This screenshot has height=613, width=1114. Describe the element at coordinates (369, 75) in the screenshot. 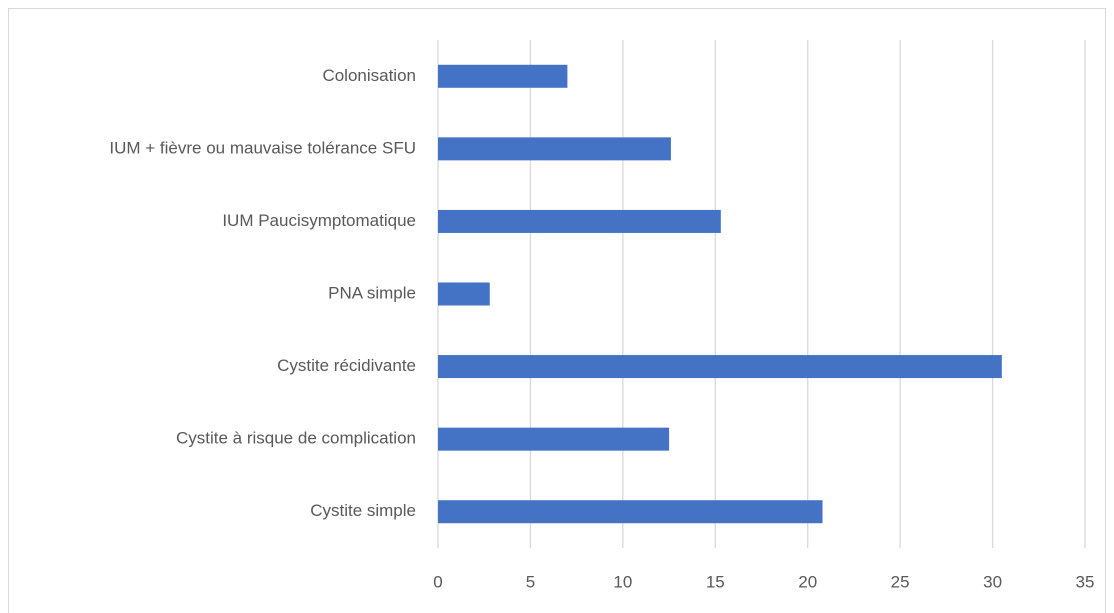

I see `y-tick-label: Colonisation` at that location.